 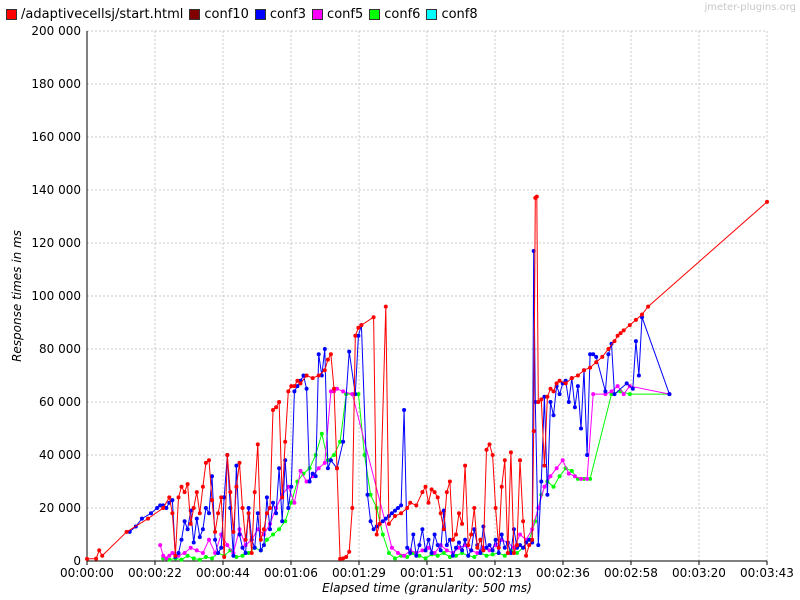 What do you see at coordinates (56, 137) in the screenshot?
I see `y-tick-label: 160 000` at bounding box center [56, 137].